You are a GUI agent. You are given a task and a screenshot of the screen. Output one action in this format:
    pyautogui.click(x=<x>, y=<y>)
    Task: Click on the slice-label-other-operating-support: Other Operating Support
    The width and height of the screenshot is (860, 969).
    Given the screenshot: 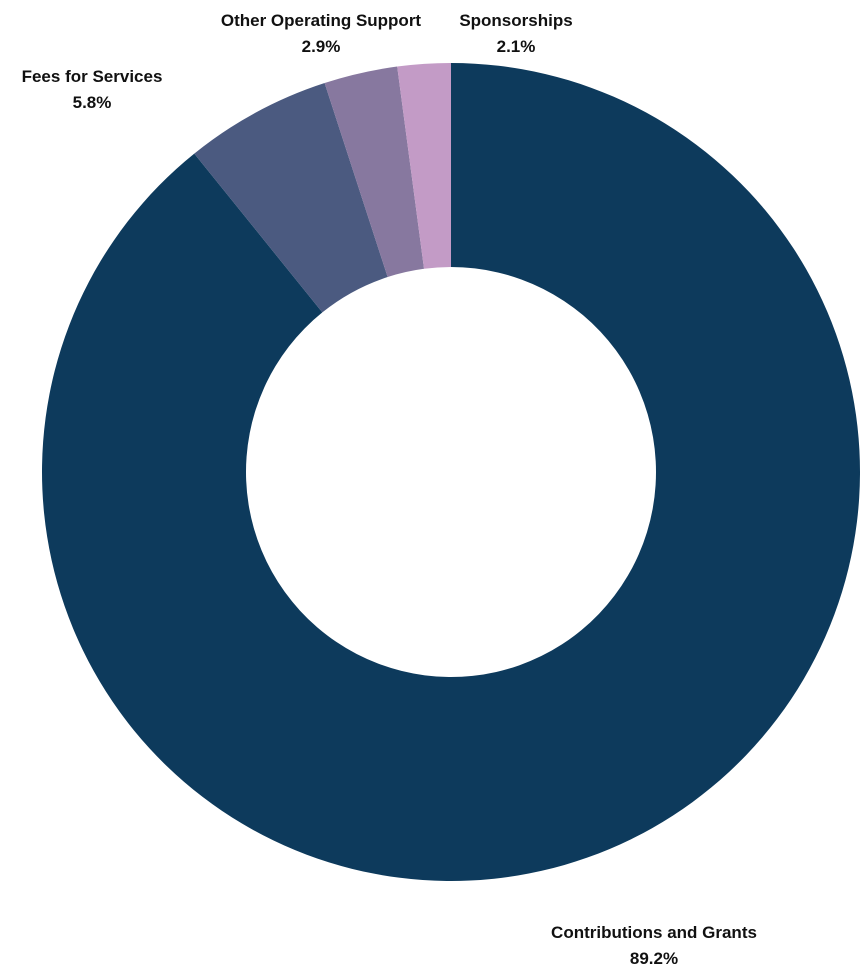 What is the action you would take?
    pyautogui.click(x=321, y=20)
    